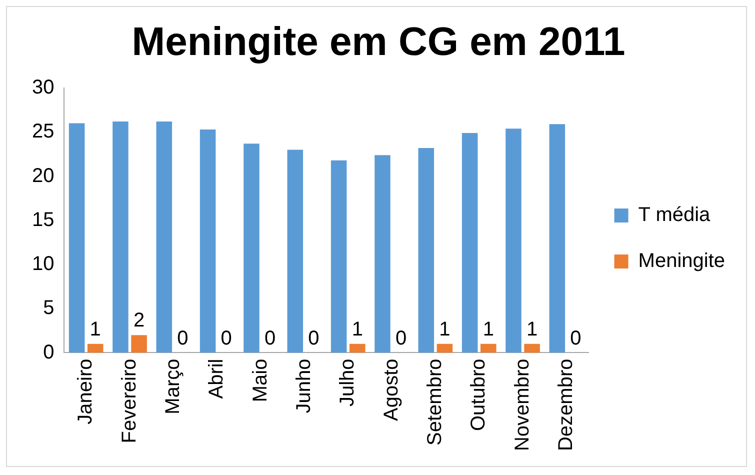 This screenshot has height=475, width=755. Describe the element at coordinates (681, 261) in the screenshot. I see `legend-label: Meningite` at that location.